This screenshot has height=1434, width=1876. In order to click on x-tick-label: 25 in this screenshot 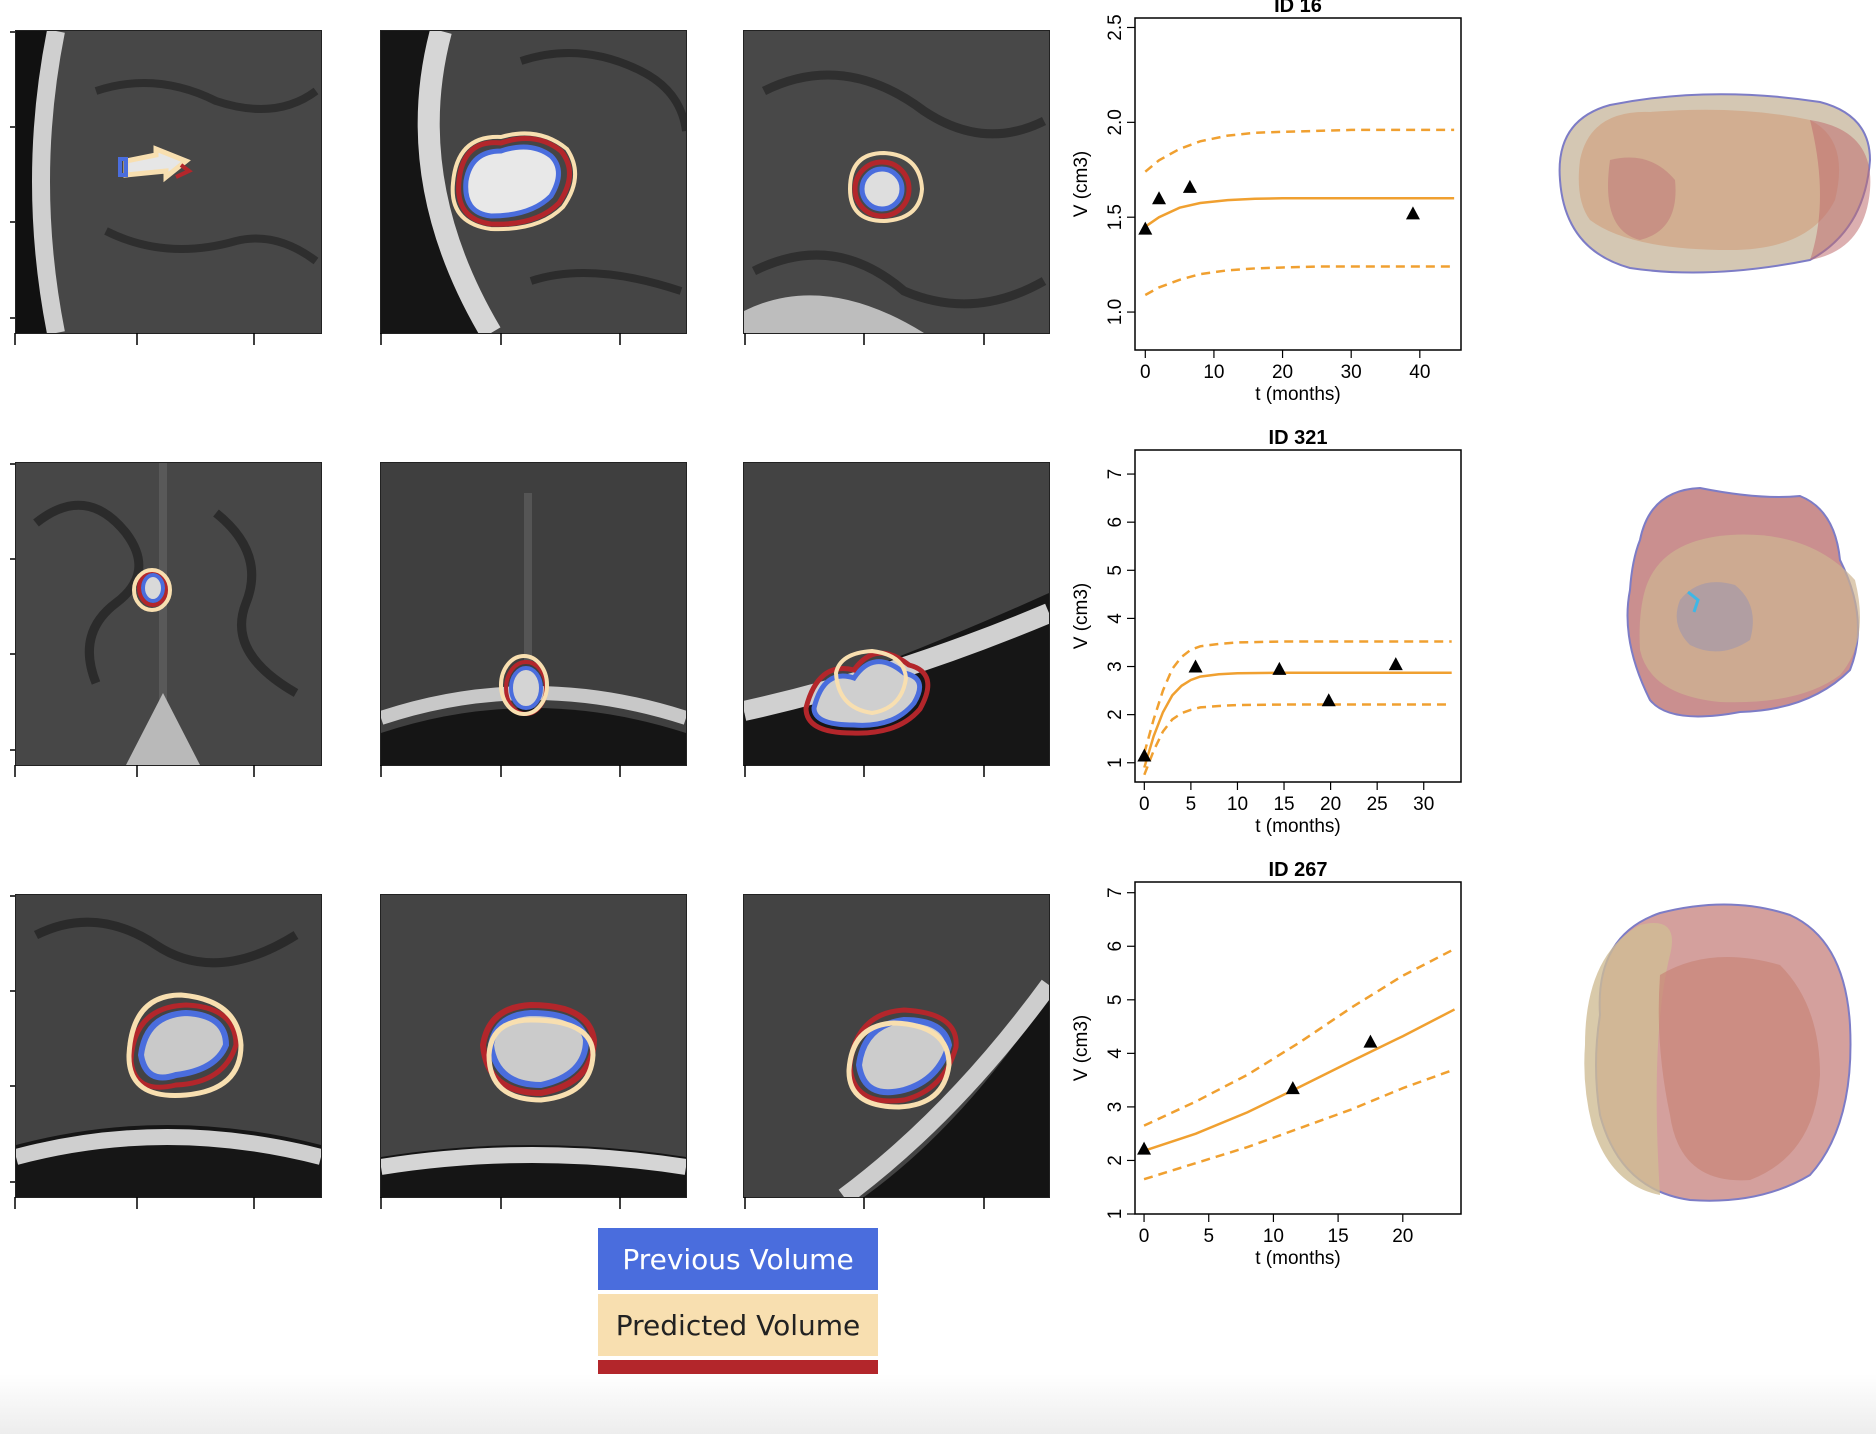, I will do `click(1377, 804)`.